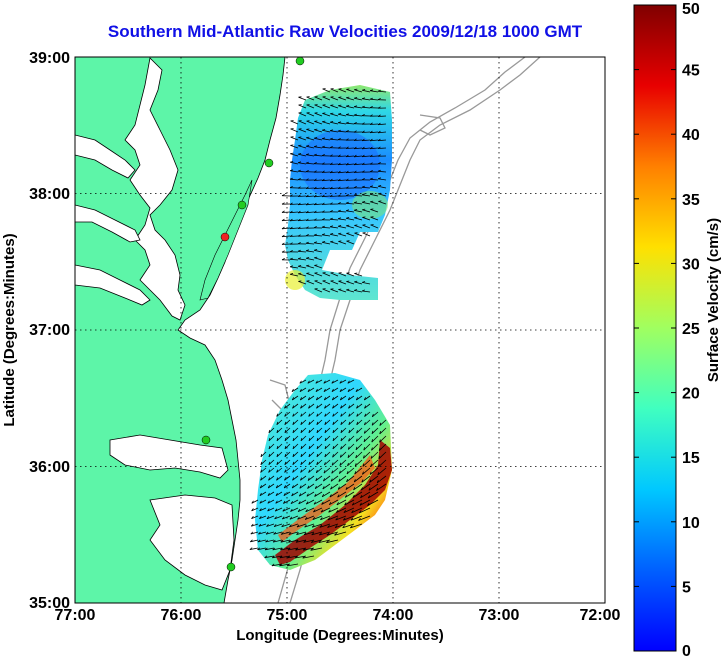  What do you see at coordinates (225, 237) in the screenshot?
I see `radar-site-marker-active` at bounding box center [225, 237].